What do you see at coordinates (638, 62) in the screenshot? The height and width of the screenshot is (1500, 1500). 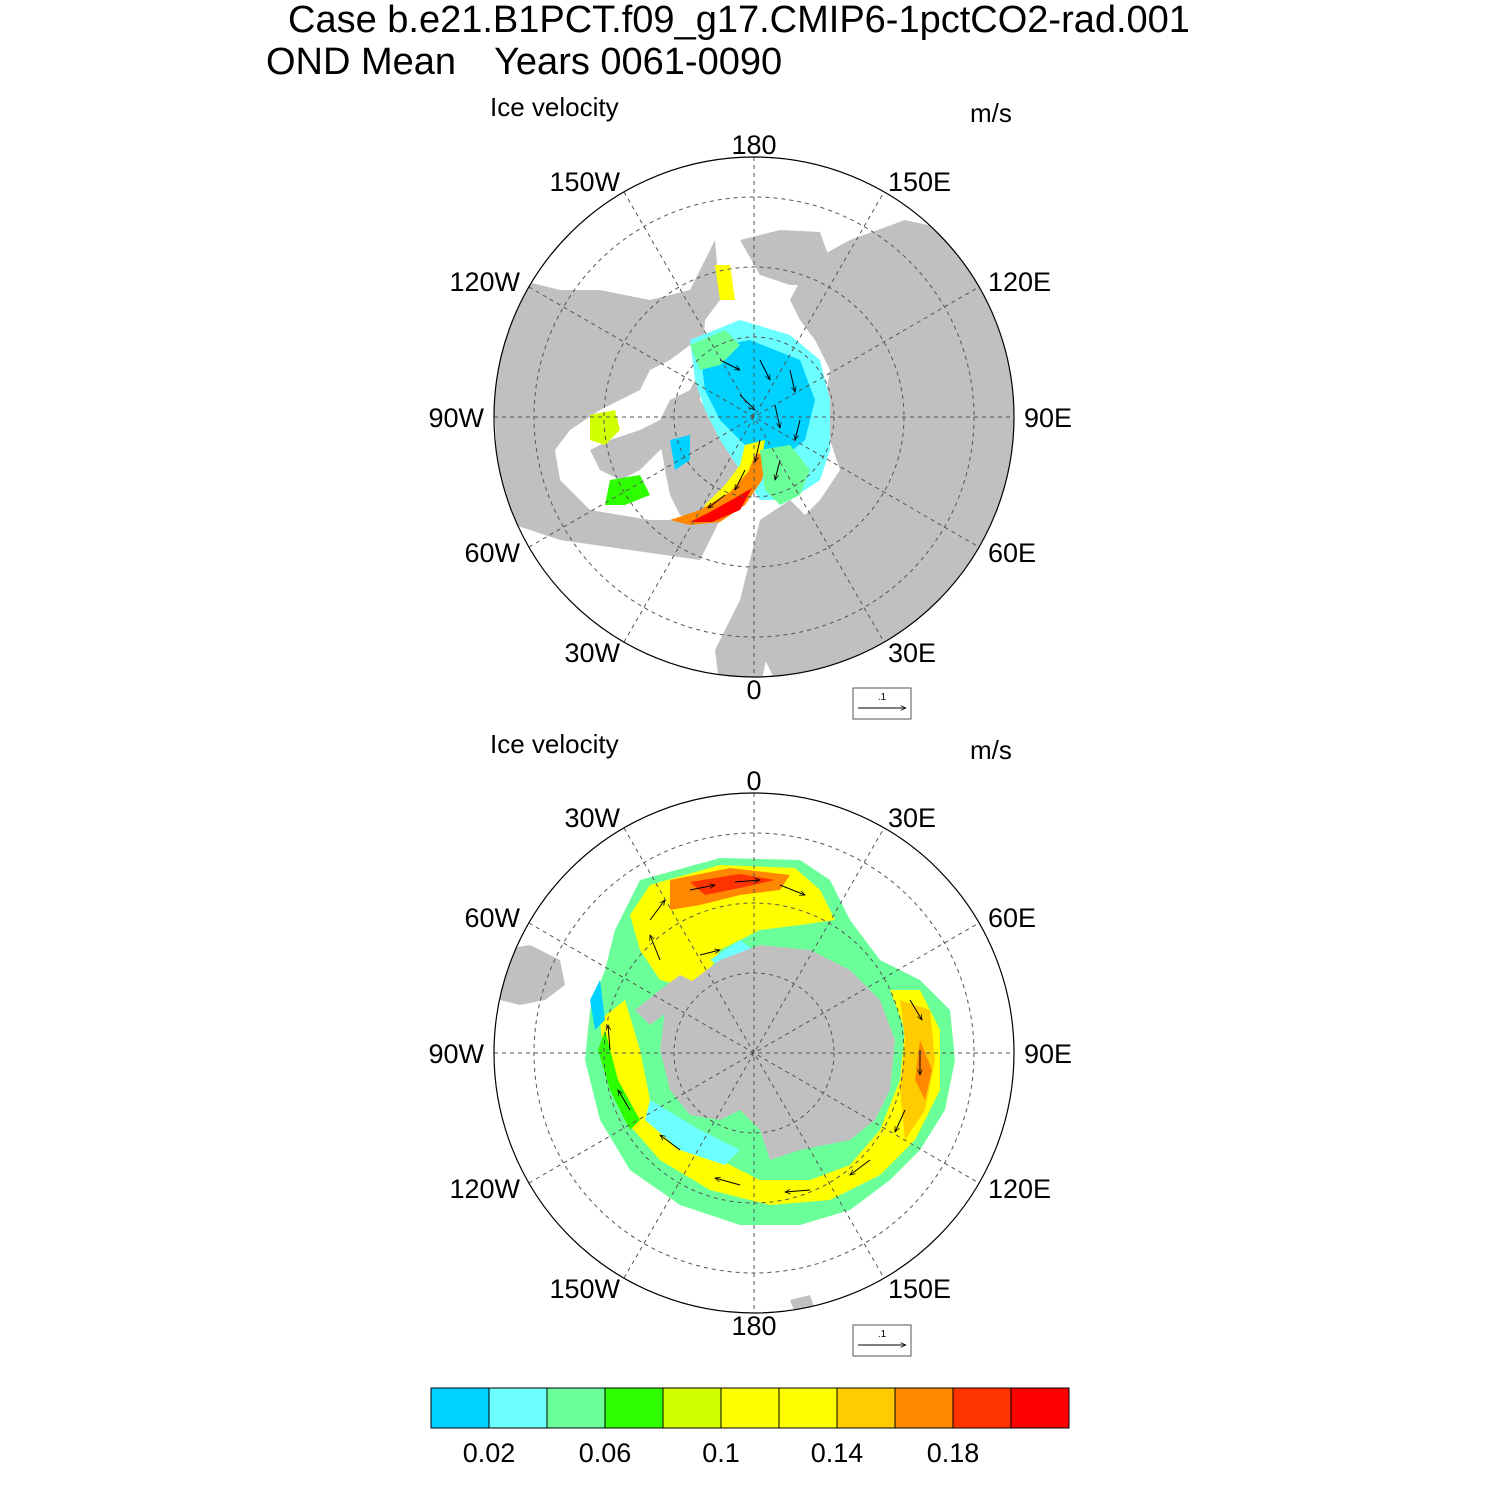 I see `title-years: Years 0061-0090` at bounding box center [638, 62].